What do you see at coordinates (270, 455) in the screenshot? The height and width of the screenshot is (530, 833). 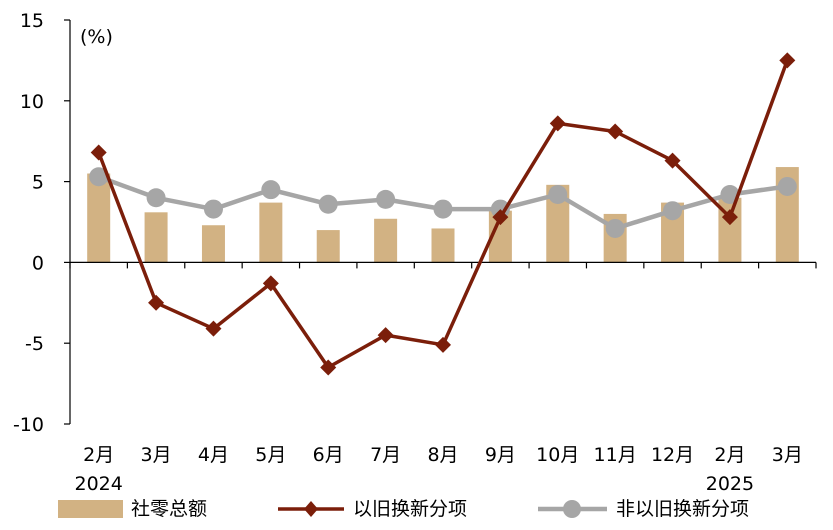 I see `x-tick-label: 5月` at bounding box center [270, 455].